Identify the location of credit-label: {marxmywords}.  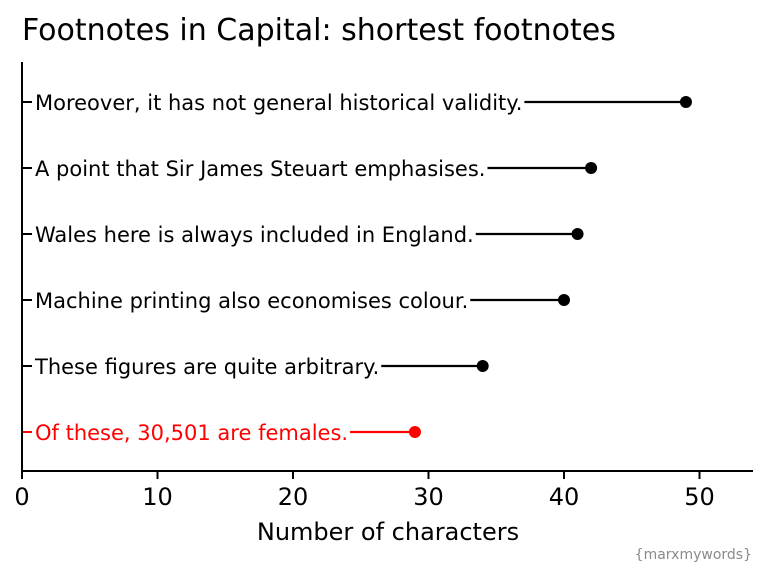
(693, 555).